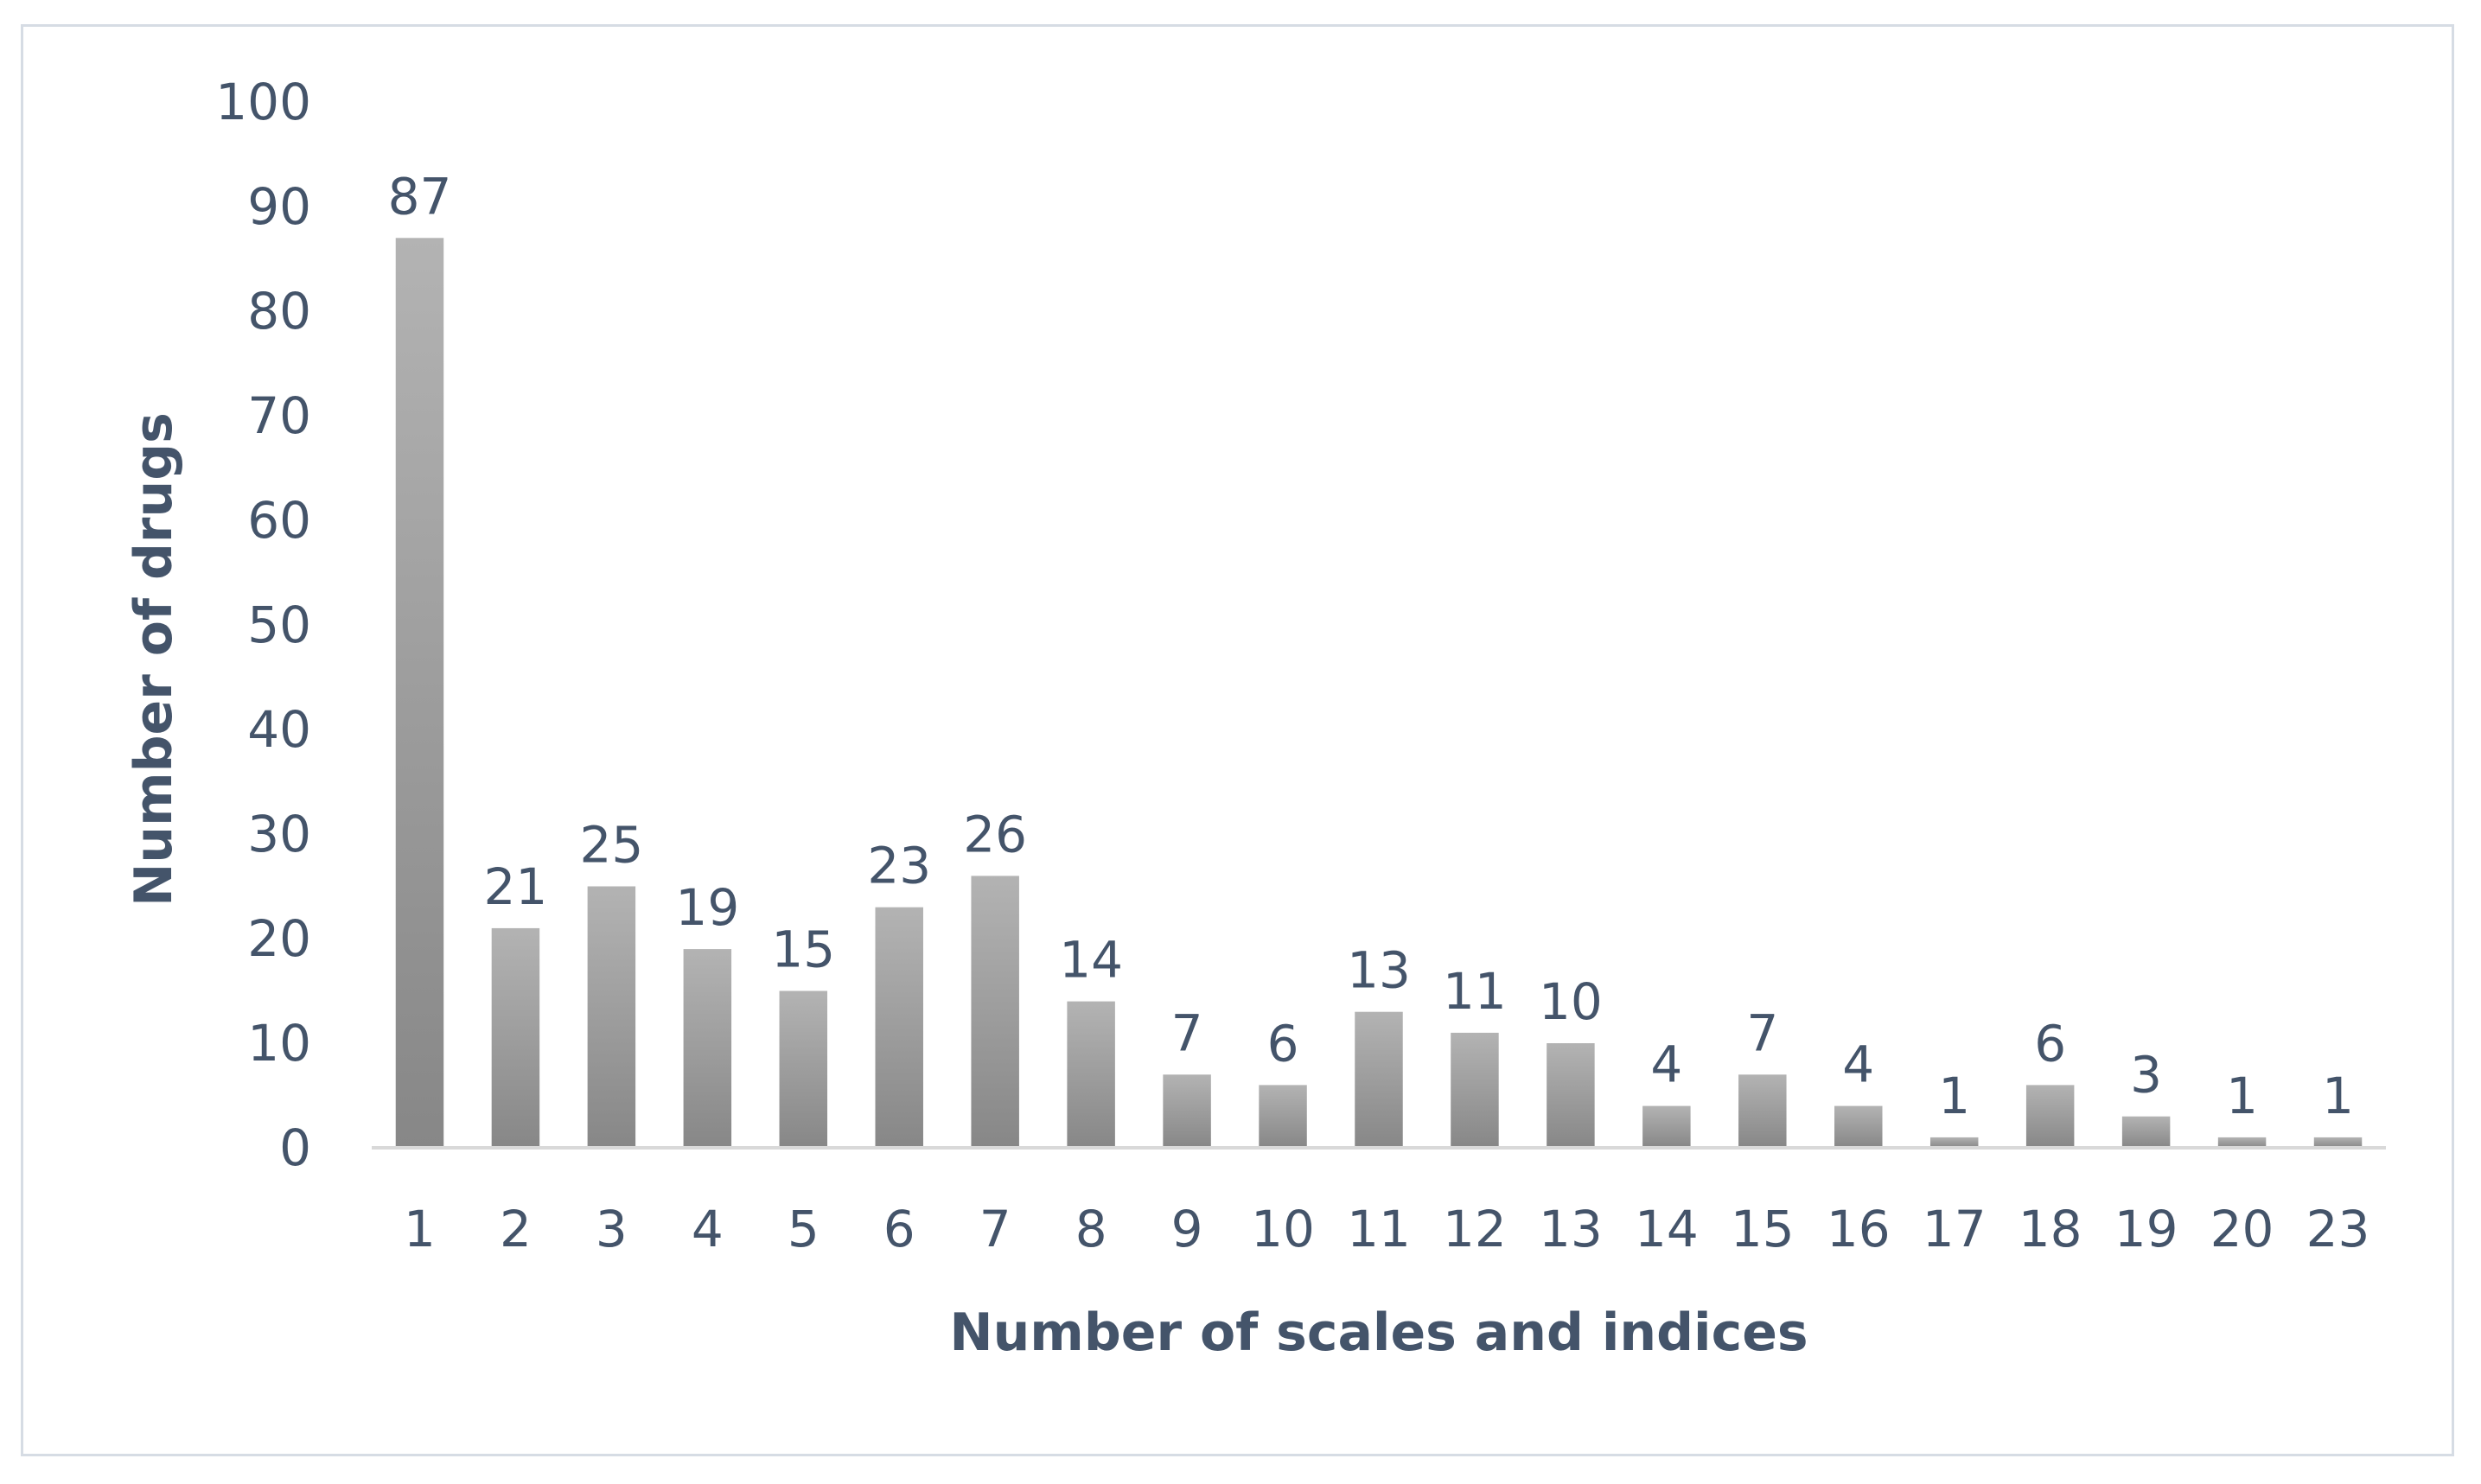  What do you see at coordinates (1859, 1229) in the screenshot?
I see `x-tick-label: 16` at bounding box center [1859, 1229].